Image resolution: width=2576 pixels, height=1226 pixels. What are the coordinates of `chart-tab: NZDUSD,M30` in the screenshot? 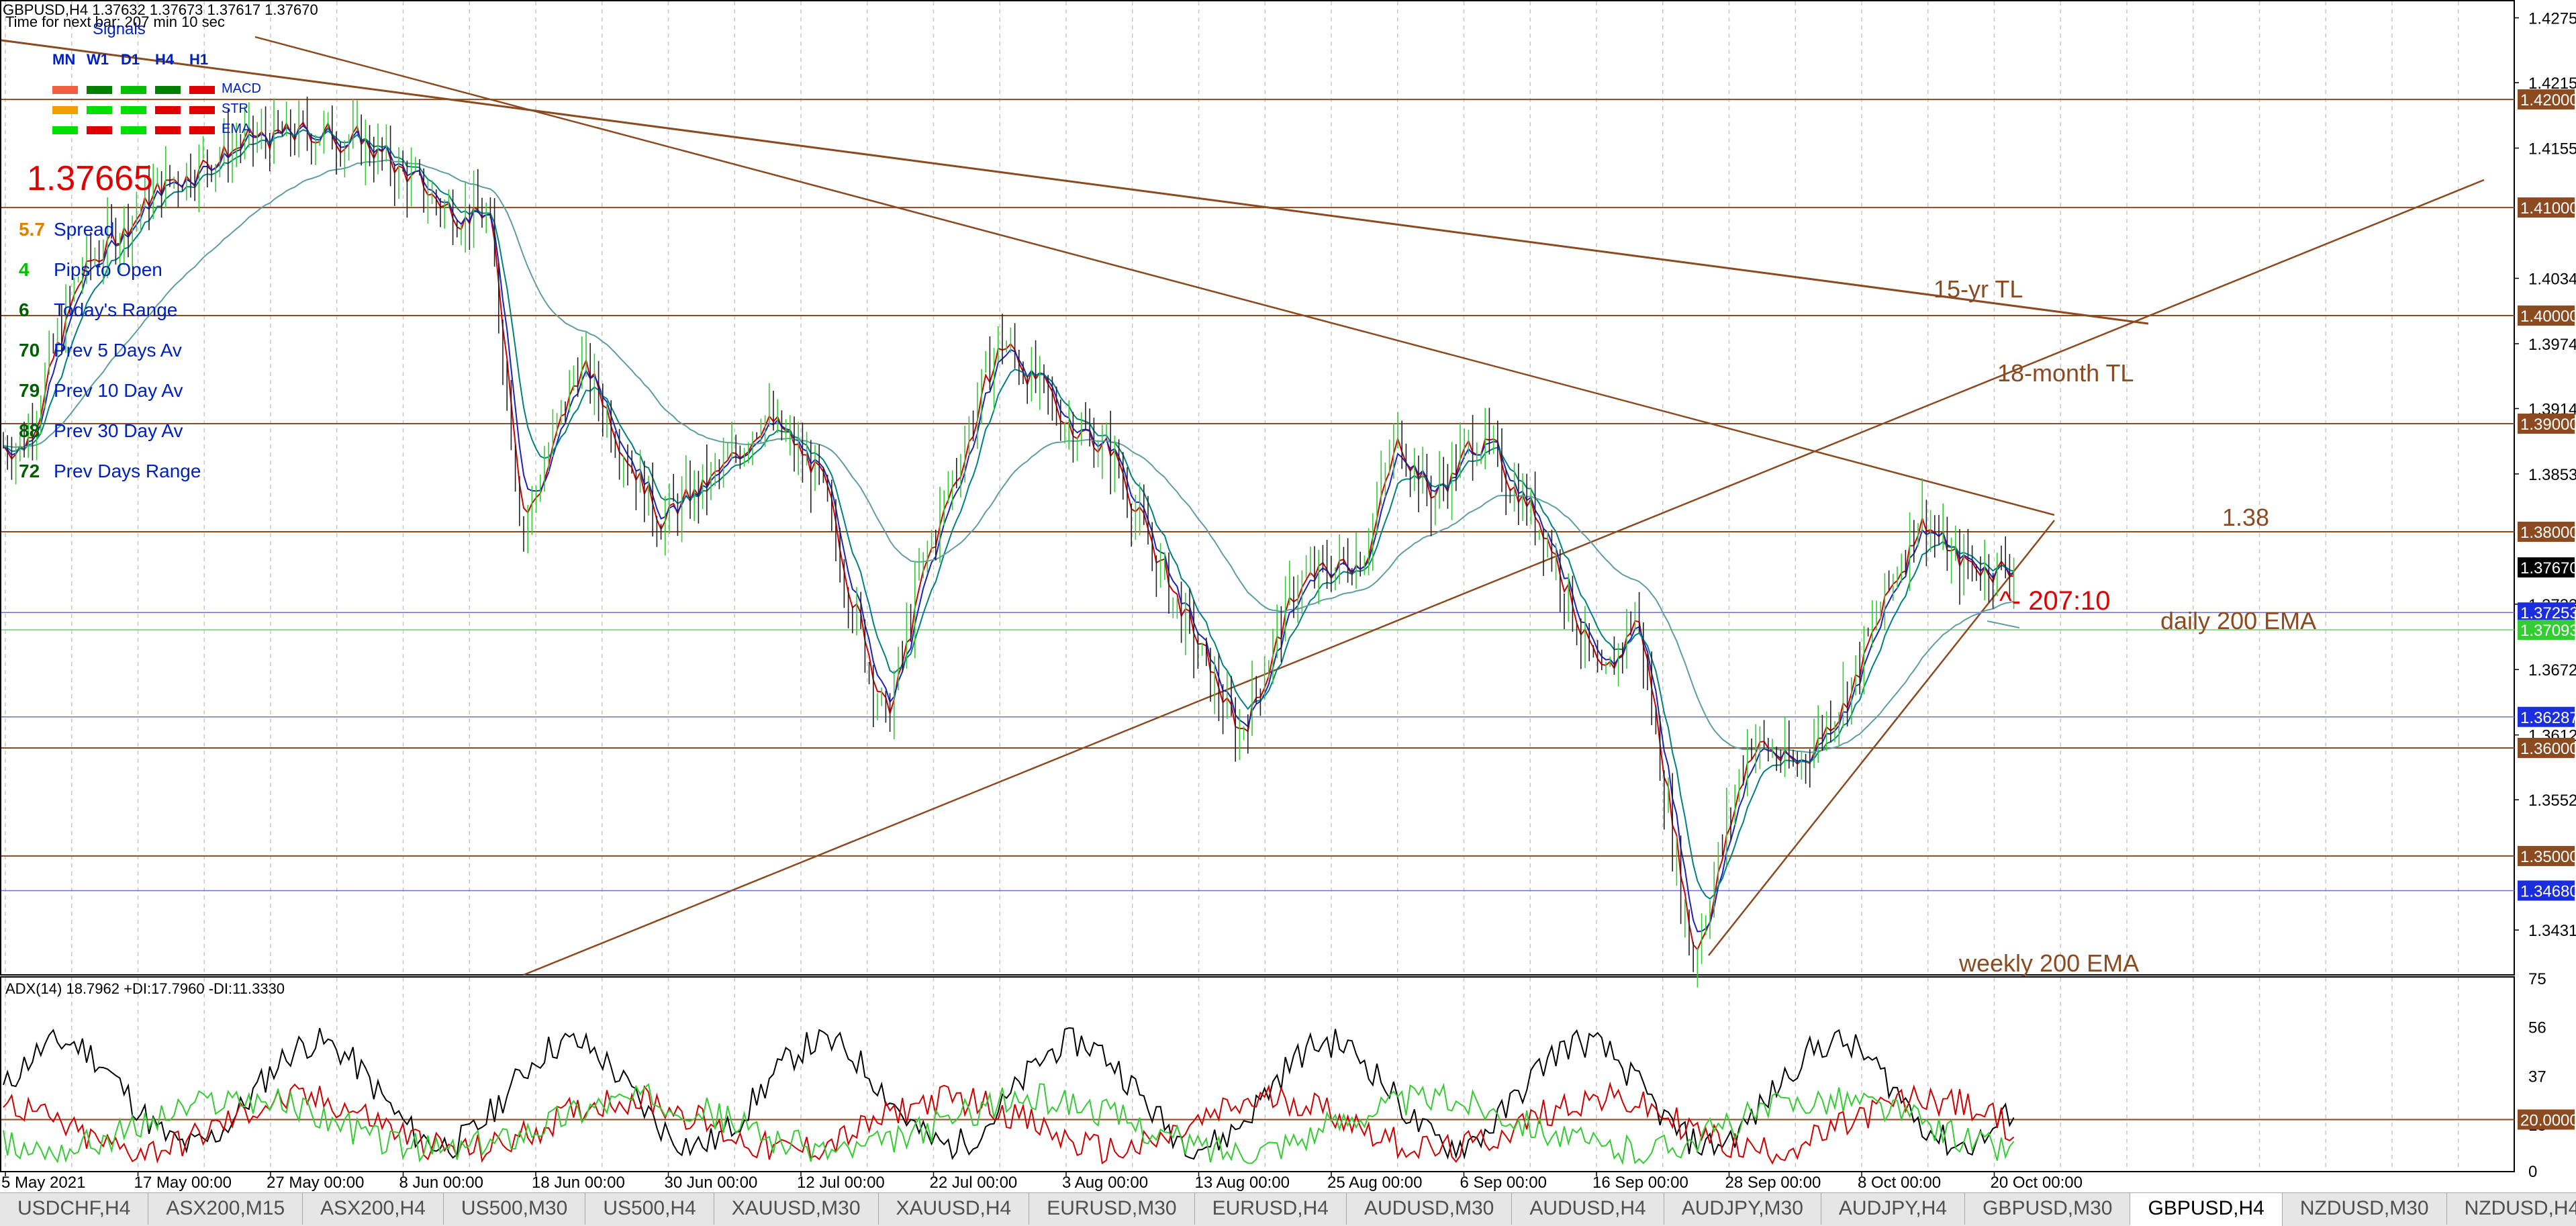 It's located at (2365, 1209).